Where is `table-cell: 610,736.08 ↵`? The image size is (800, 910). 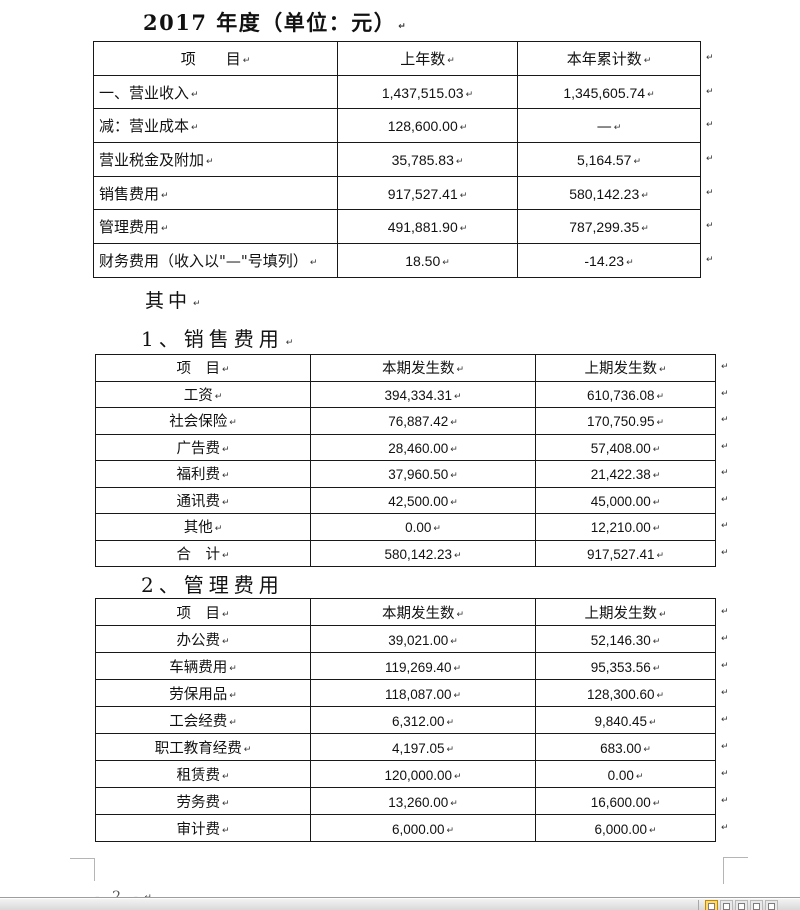 table-cell: 610,736.08 ↵ is located at coordinates (625, 394).